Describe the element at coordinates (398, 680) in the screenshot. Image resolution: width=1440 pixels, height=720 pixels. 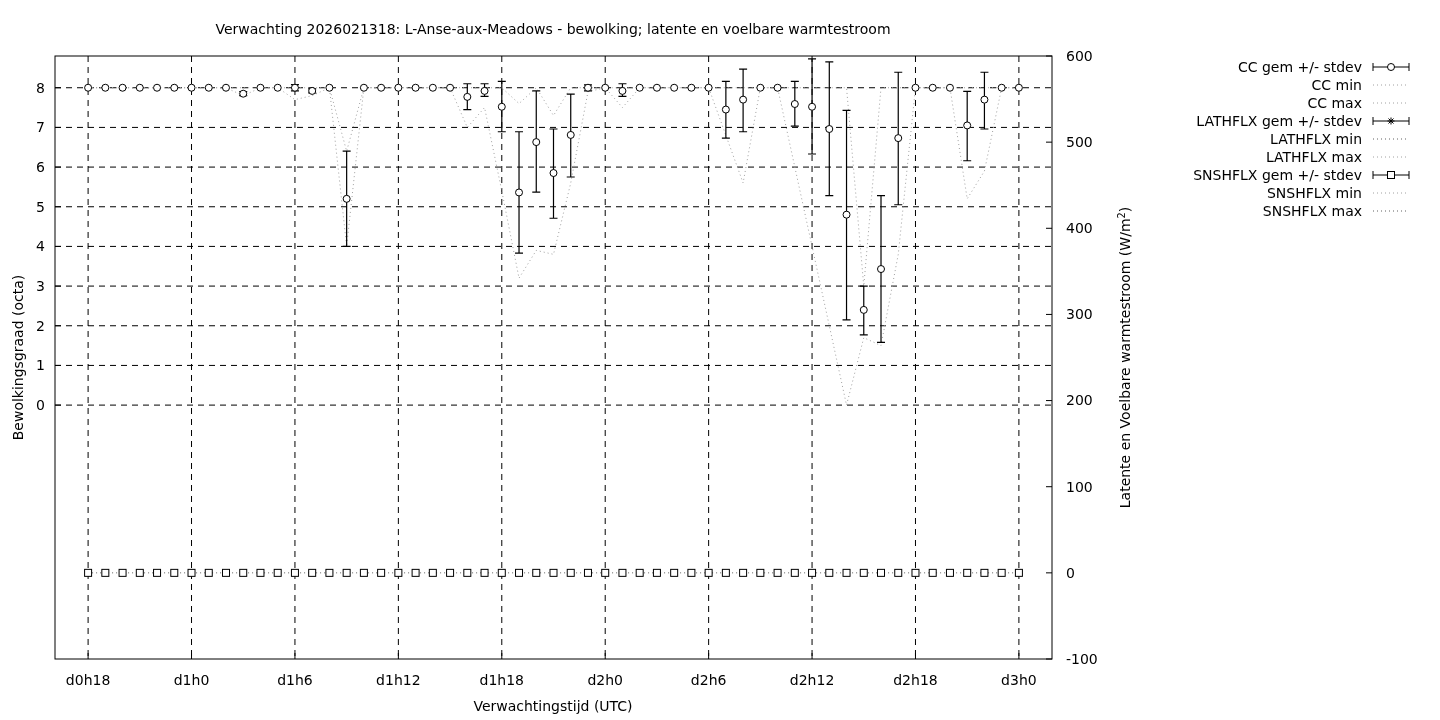
I see `x-tick-label: d1h12` at that location.